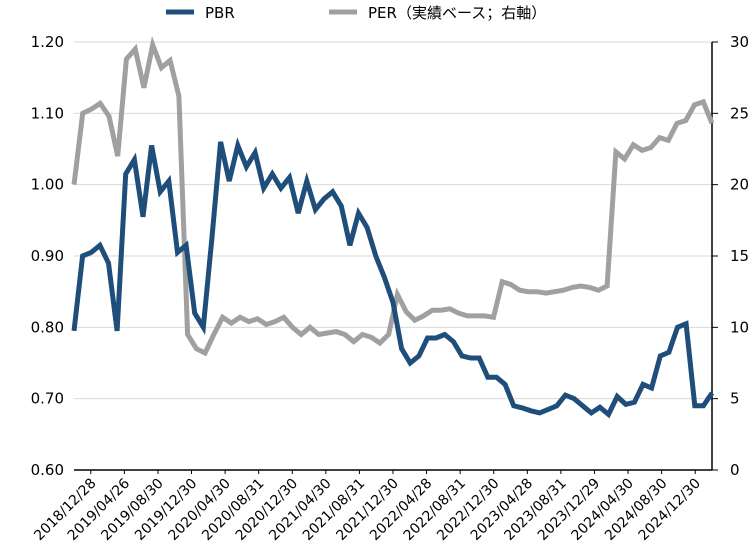  Describe the element at coordinates (220, 13) in the screenshot. I see `legend-pbr-label: PBR` at that location.